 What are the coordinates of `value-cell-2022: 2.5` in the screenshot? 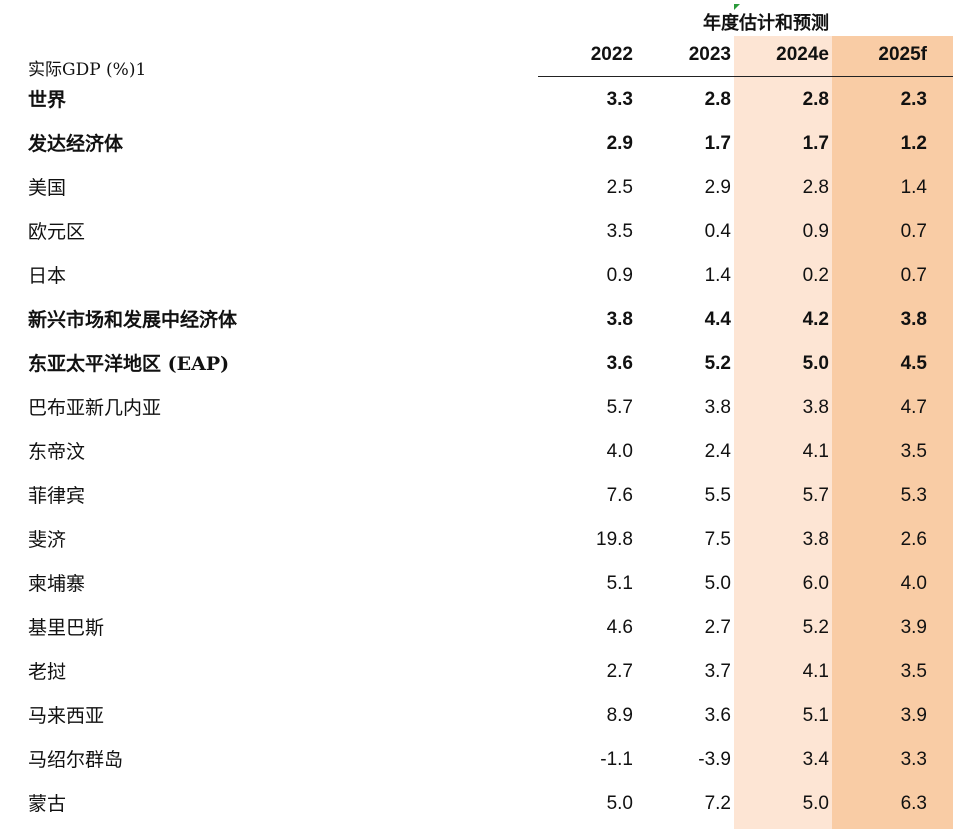 It's located at (619, 187).